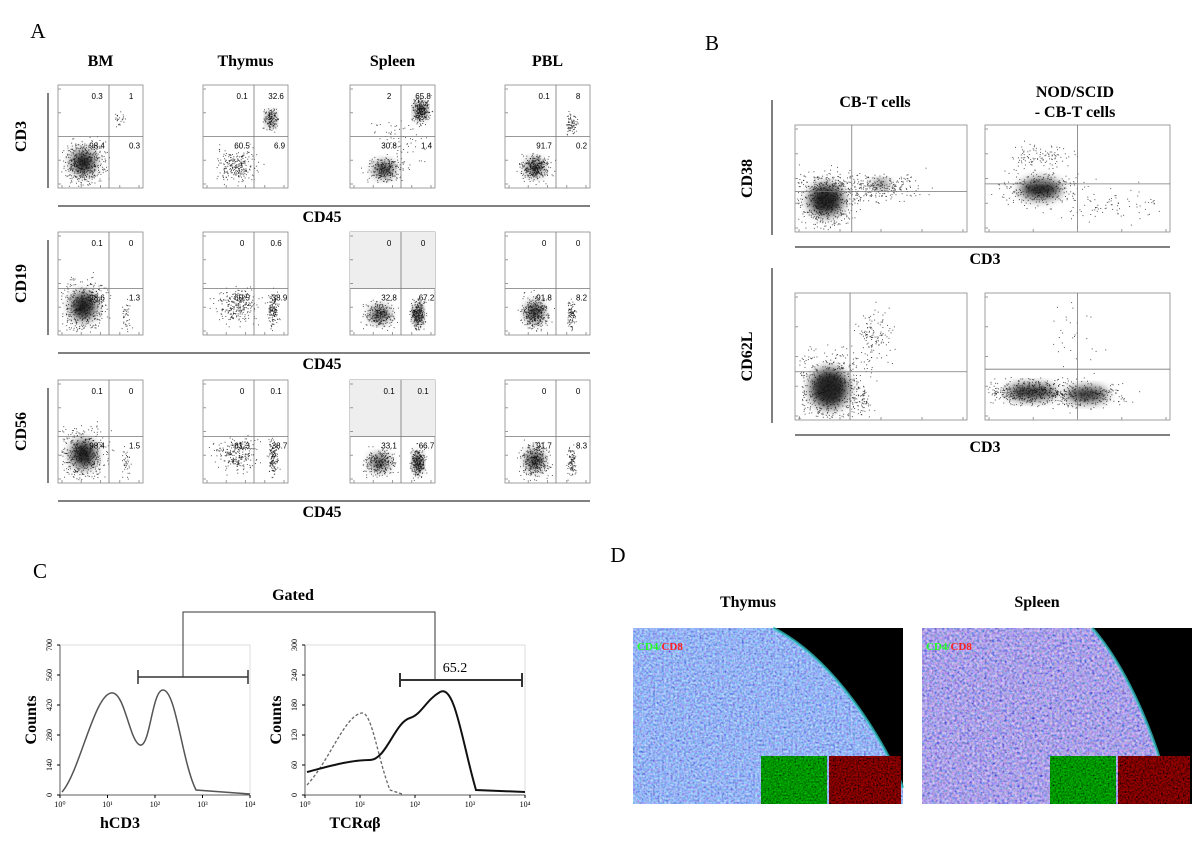  Describe the element at coordinates (97, 146) in the screenshot. I see `quadrant-percent: 98.4` at that location.